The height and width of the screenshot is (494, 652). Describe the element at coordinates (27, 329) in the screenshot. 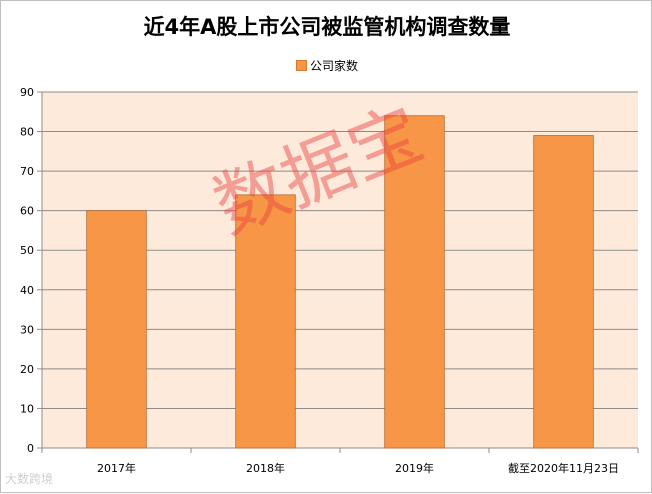

I see `y-tick-label: 30` at that location.